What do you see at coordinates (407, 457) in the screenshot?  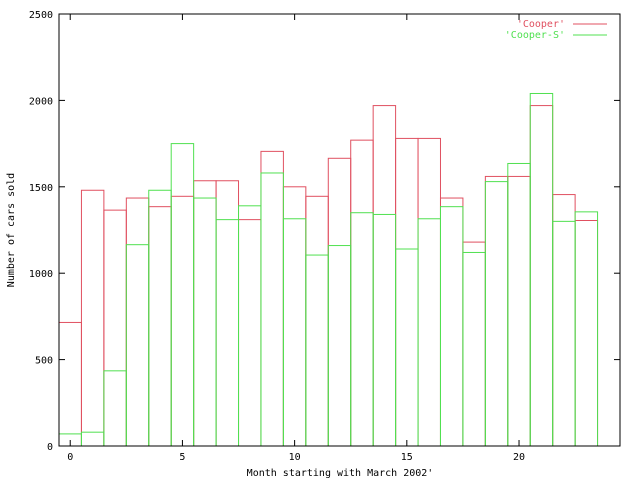 I see `x-tick-label: 15` at bounding box center [407, 457].